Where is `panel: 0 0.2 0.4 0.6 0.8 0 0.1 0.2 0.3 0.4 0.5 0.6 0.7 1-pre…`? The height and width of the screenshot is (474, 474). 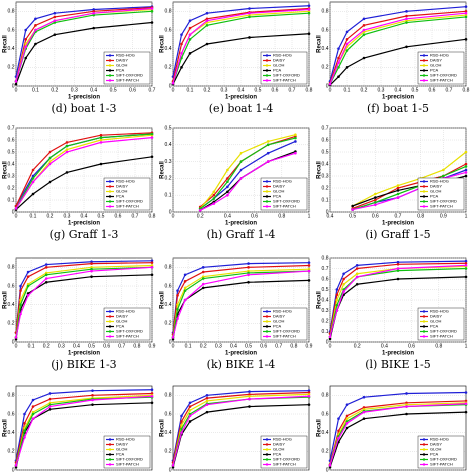 panel: 0 0.2 0.4 0.6 0.8 0 0.1 0.2 0.3 0.4 0.5 0.6 0.7 1-pre… is located at coordinates (79, 58).